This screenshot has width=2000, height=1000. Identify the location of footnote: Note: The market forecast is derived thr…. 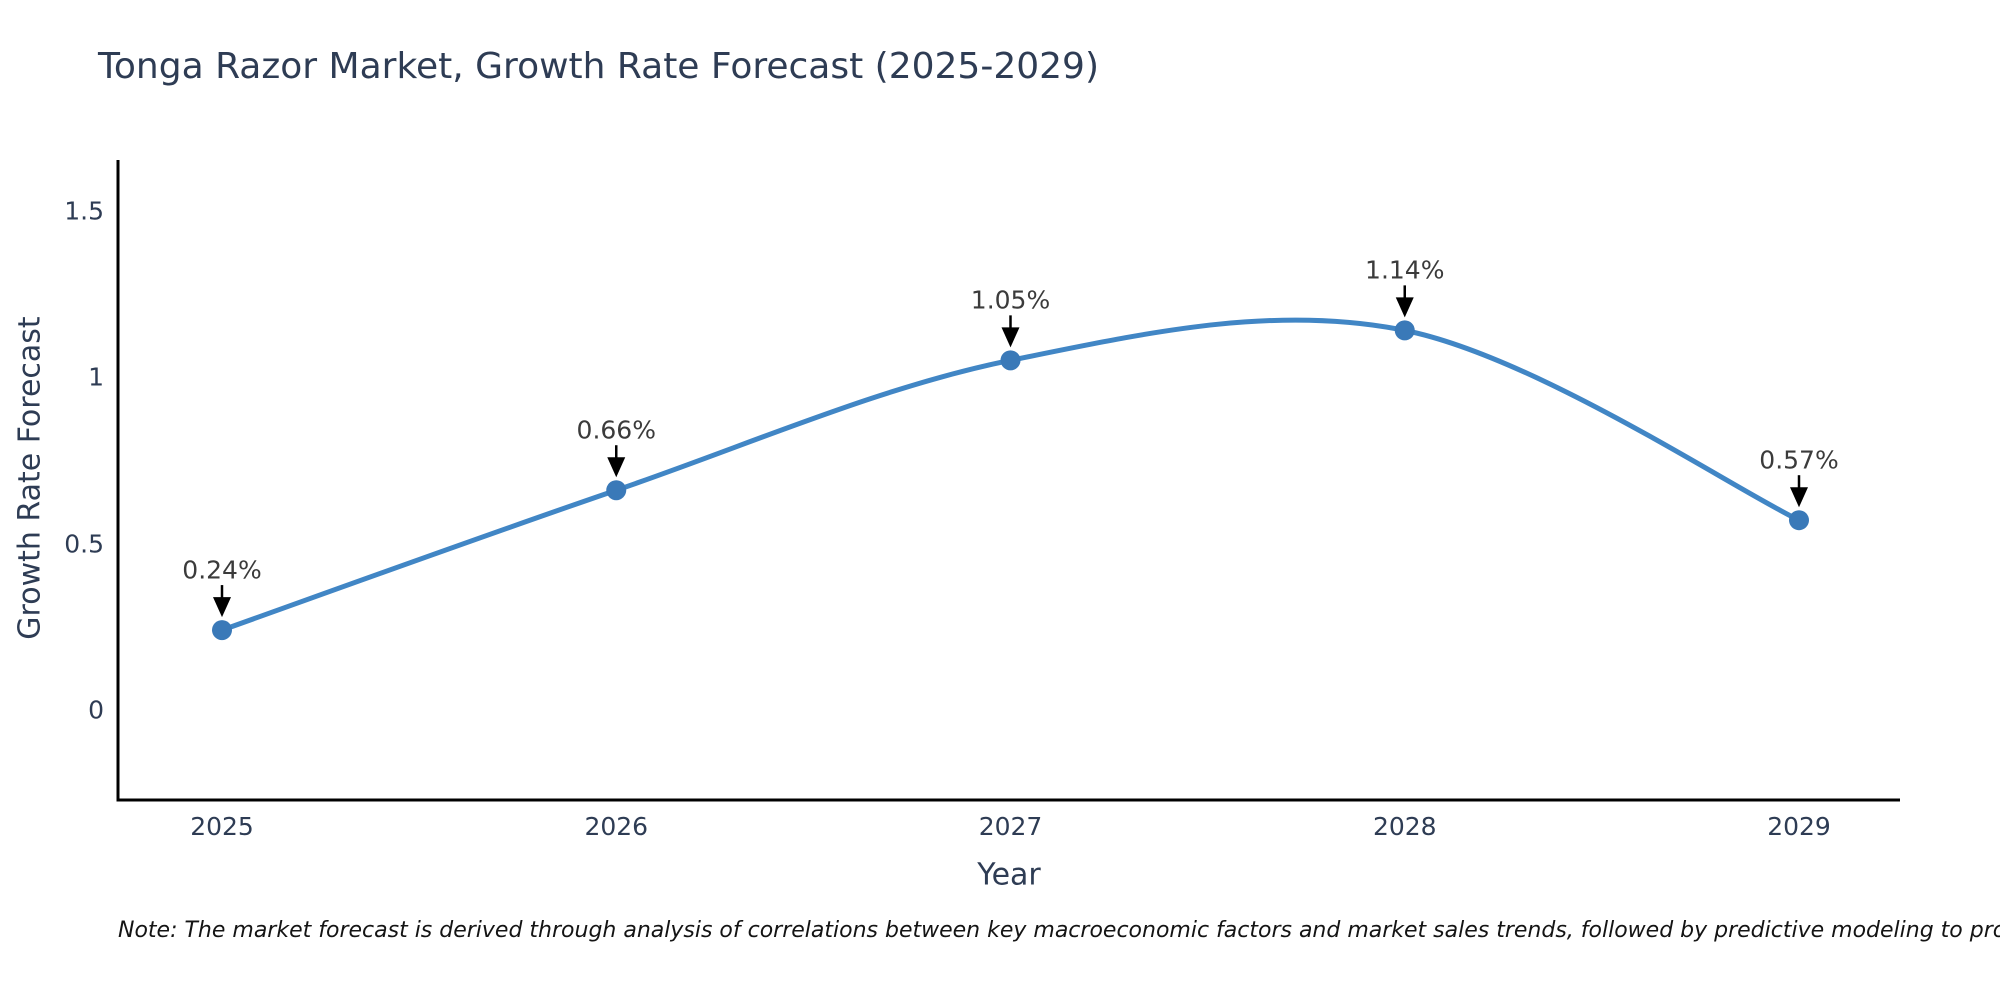
(1059, 930).